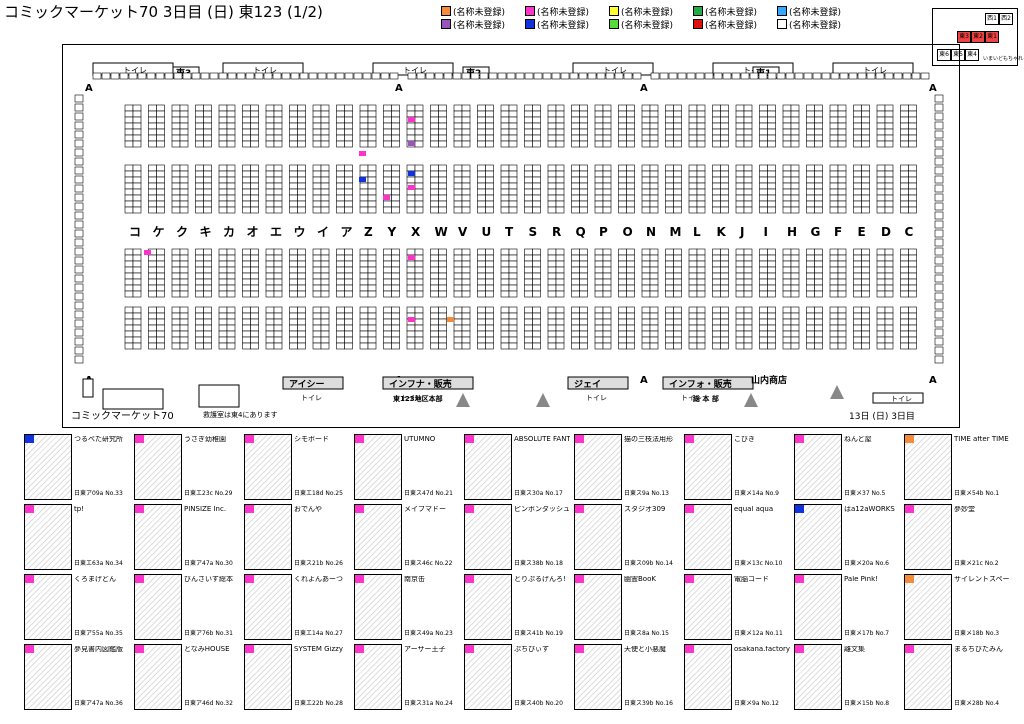 Image resolution: width=1024 pixels, height=724 pixels. I want to click on circle-cut: ピンポンダッシュ 日東ス38b No.18, so click(517, 537).